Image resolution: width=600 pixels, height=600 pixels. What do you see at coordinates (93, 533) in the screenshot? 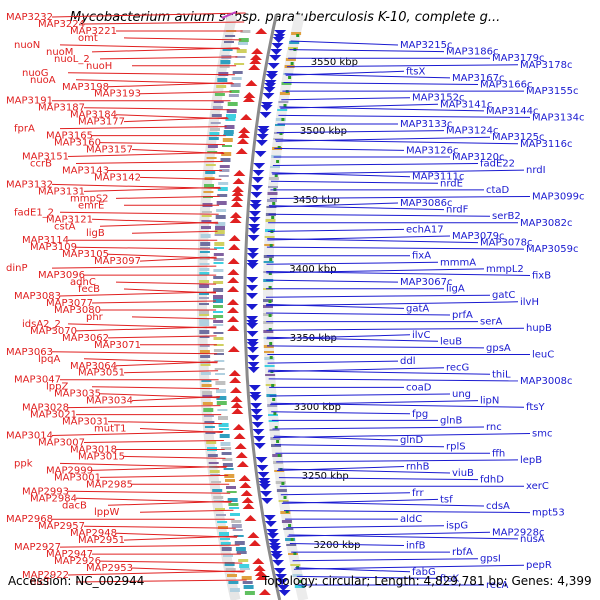
I see `left-gene-label: MAP2948` at bounding box center [93, 533].